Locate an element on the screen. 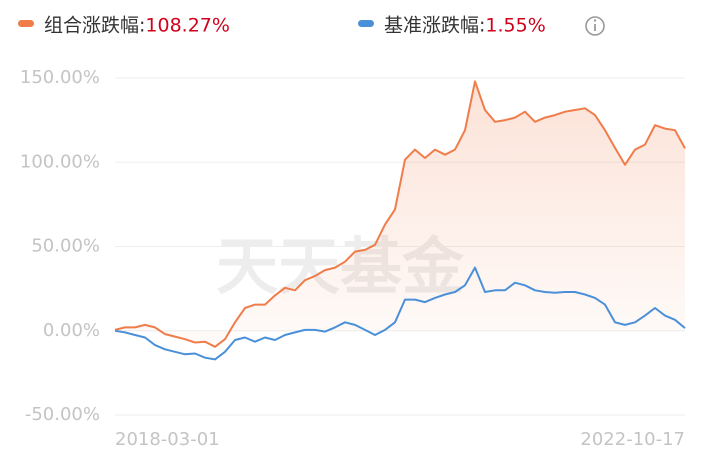 This screenshot has width=703, height=466. x-tick-label: 2022-10-17 is located at coordinates (632, 439).